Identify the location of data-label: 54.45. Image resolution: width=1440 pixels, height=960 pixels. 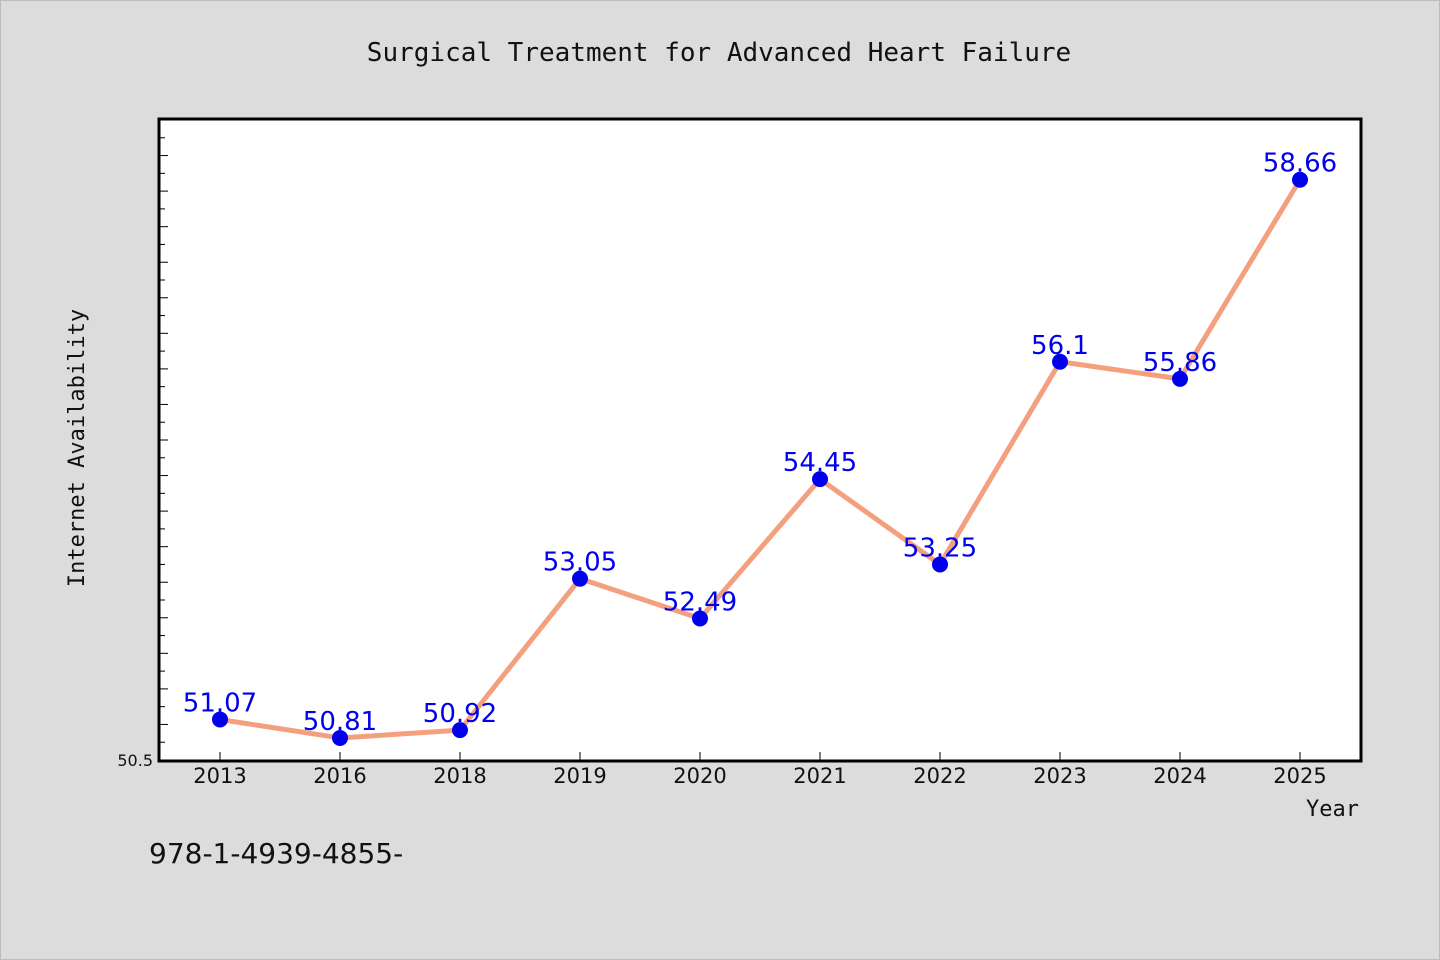
(820, 463).